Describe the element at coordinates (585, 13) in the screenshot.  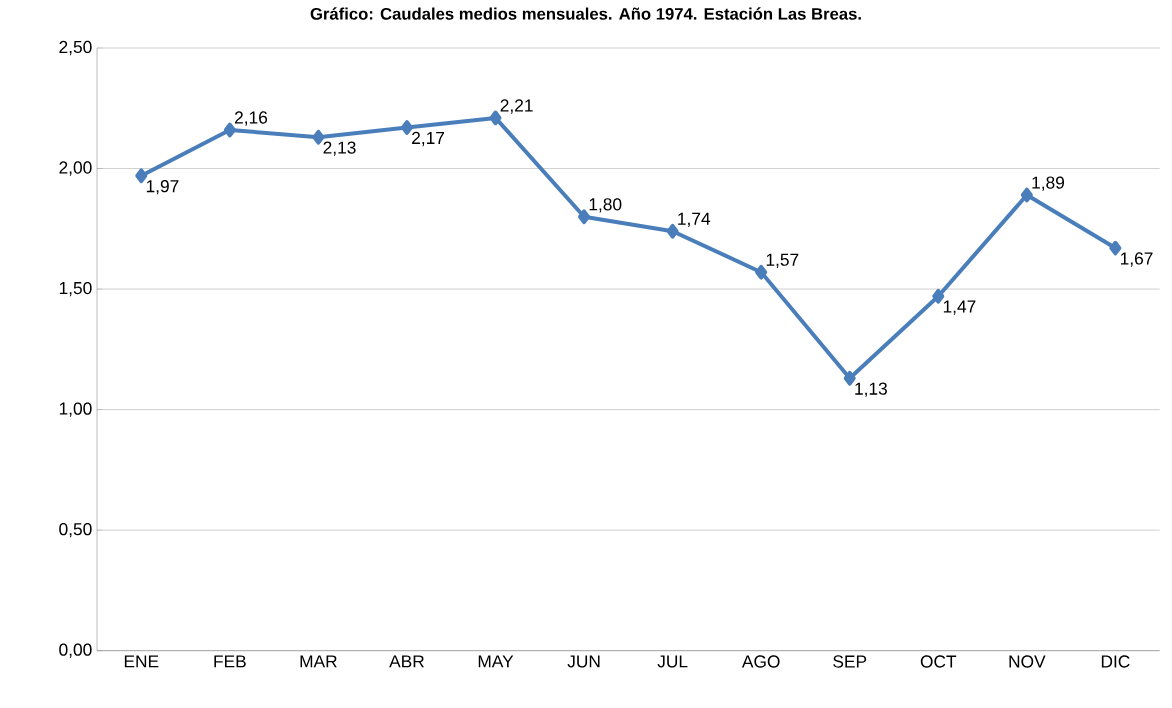
I see `chart-title: Gráfico: Caudales medios mensuales. Año 1974. Estación Las Breas.` at that location.